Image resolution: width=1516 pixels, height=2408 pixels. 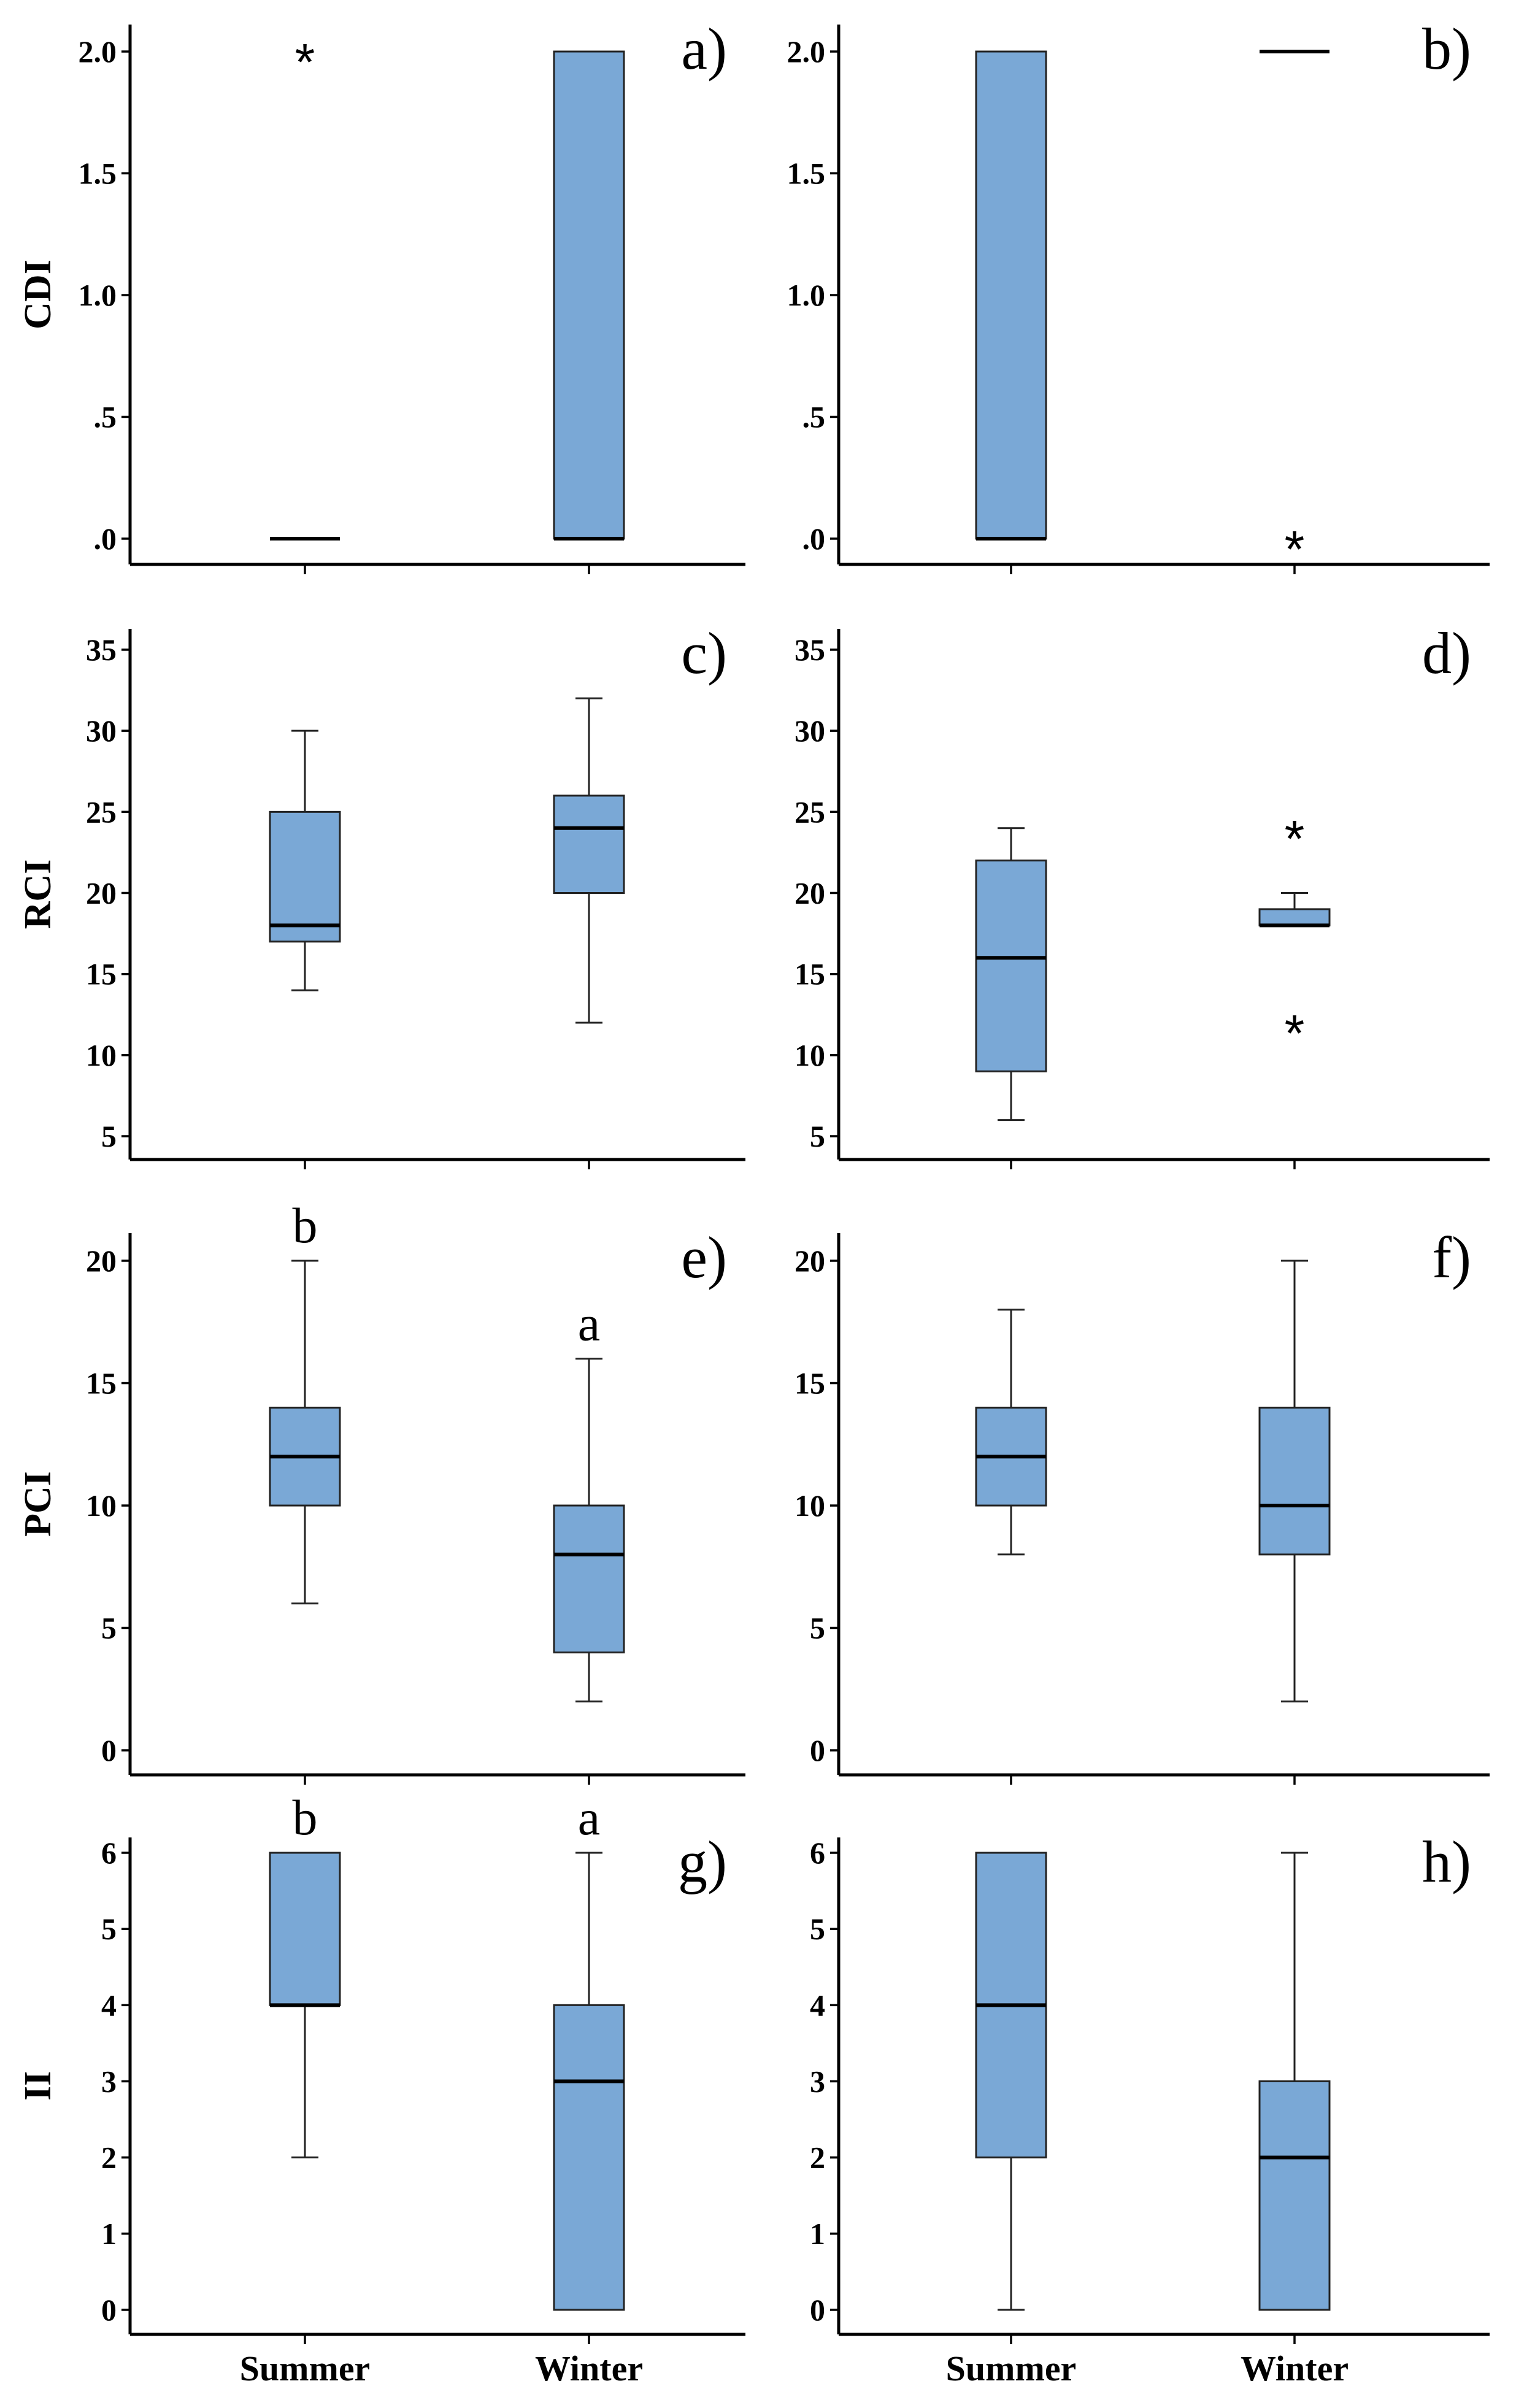 What do you see at coordinates (381, 1492) in the screenshot?
I see `panel-e: 0 5 10 15 20 PCI e) b a` at bounding box center [381, 1492].